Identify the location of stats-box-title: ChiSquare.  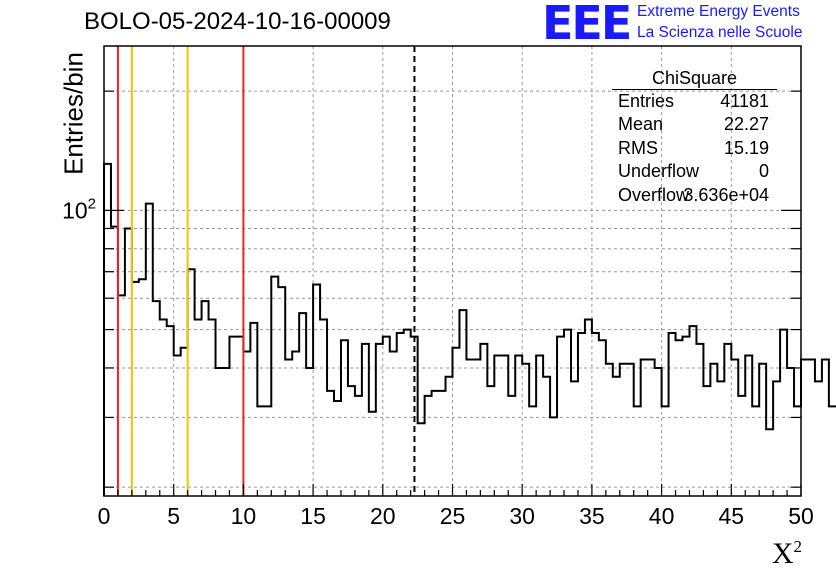
(694, 78).